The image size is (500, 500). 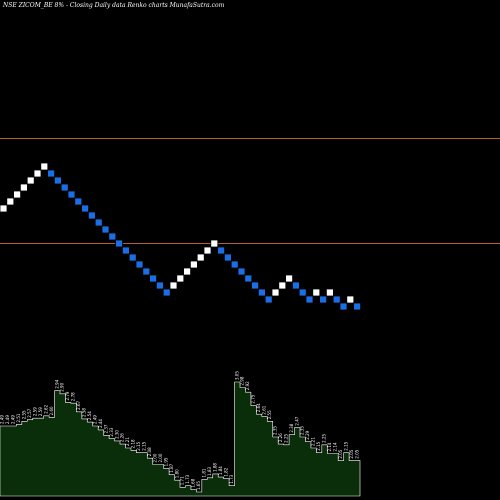 What do you see at coordinates (73, 396) in the screenshot?
I see `volume-label: 2.78` at bounding box center [73, 396].